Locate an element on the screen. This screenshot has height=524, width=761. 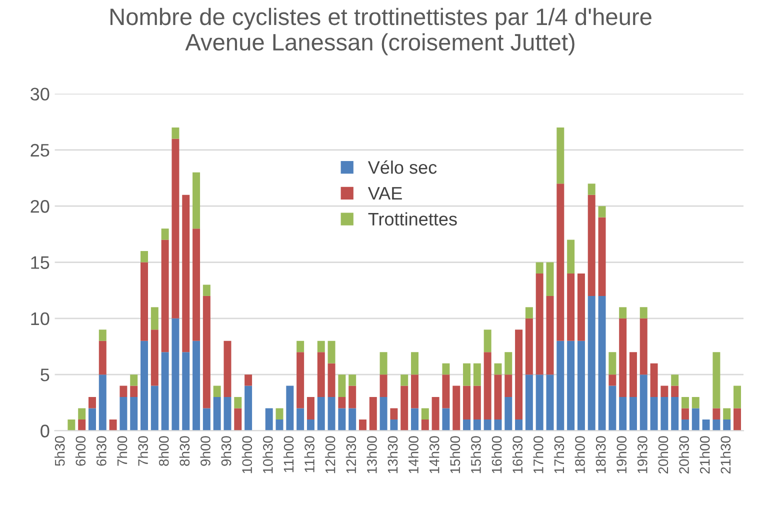
chart-title: Nombre de cyclistes et trottinettistes par 1/4 d'heure Avenue Lanessan (croisement Juttet) is located at coordinates (381, 32).